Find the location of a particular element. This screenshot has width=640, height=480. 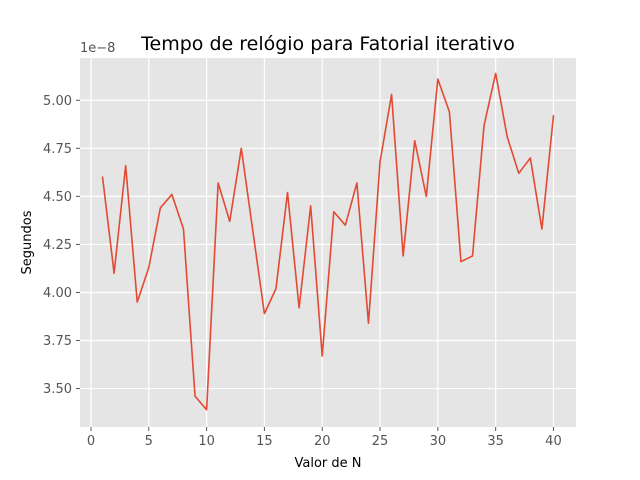

x-tick-label: 30 is located at coordinates (438, 441).